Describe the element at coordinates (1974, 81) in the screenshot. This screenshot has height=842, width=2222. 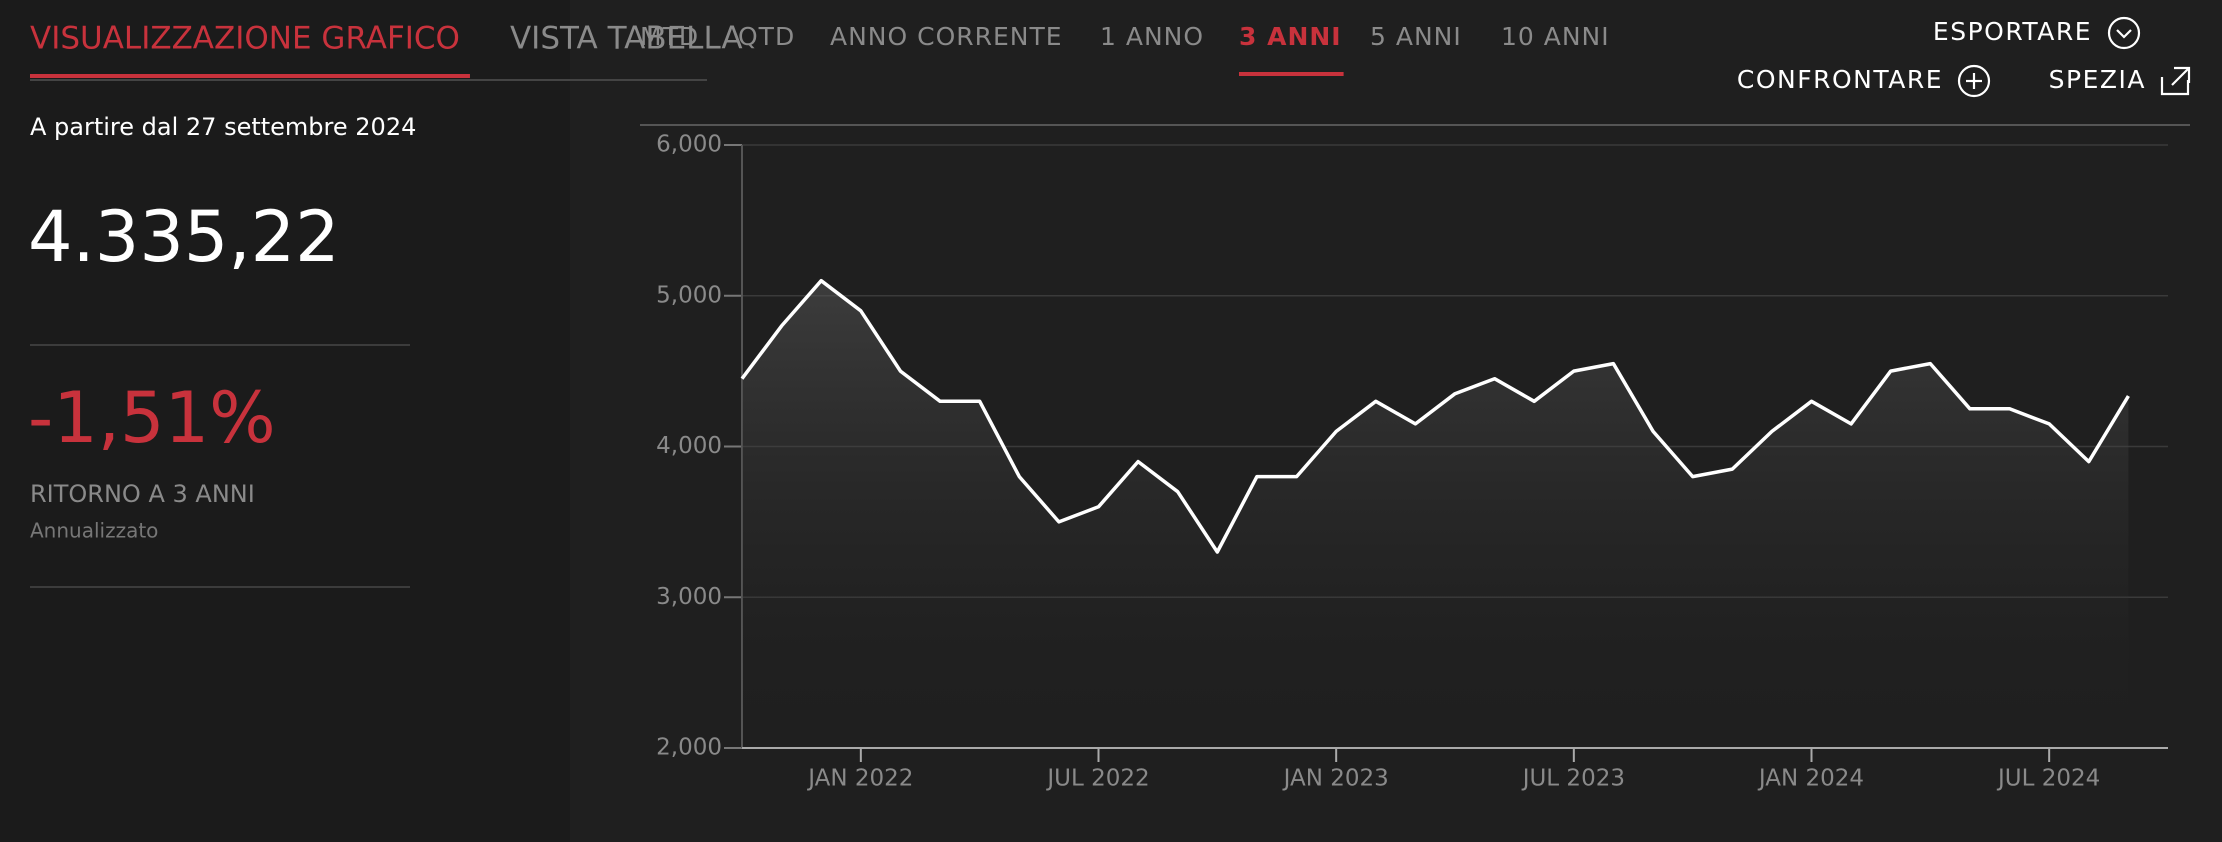
I see `compare-icon` at that location.